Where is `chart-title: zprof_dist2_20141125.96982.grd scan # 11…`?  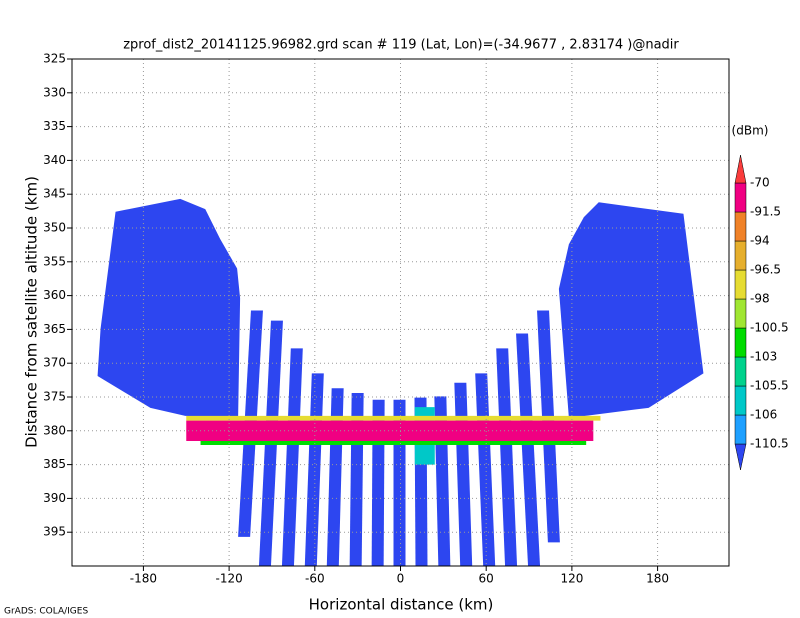 chart-title: zprof_dist2_20141125.96982.grd scan # 11… is located at coordinates (401, 45).